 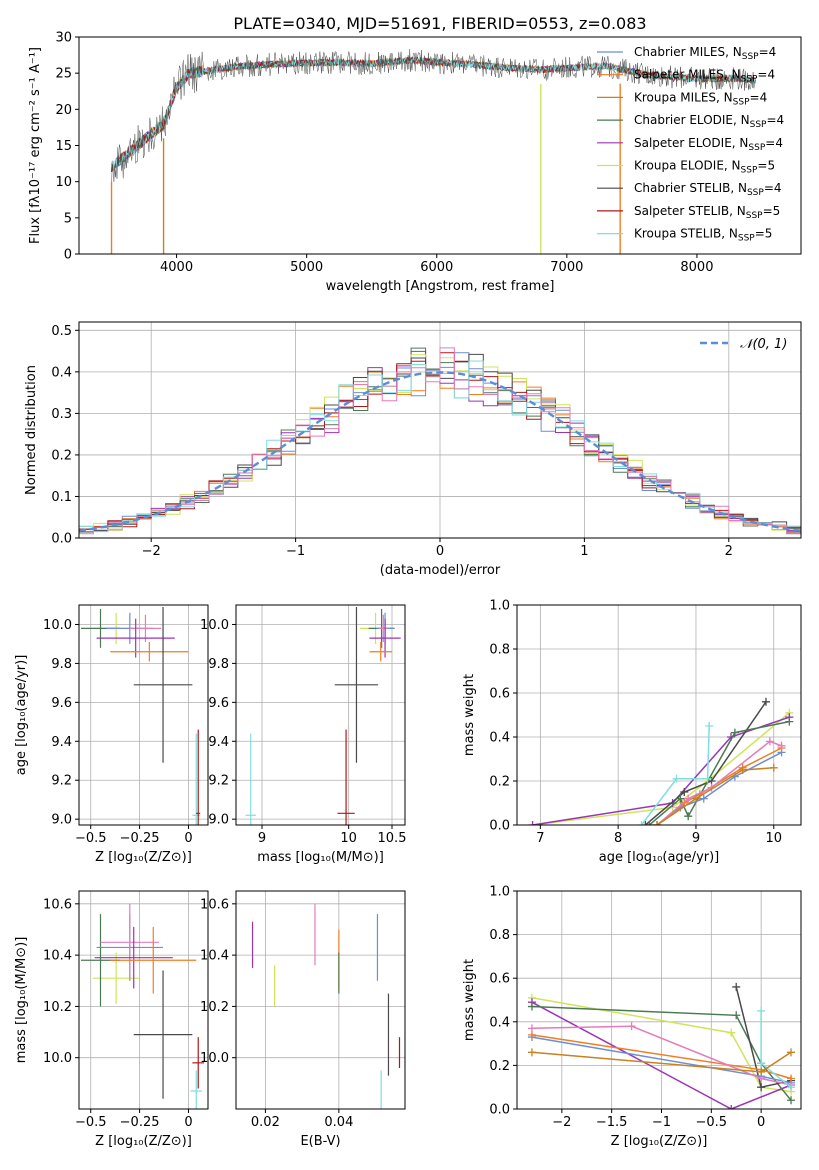 What do you see at coordinates (61, 781) in the screenshot?
I see `y-tick-label: 9.2` at bounding box center [61, 781].